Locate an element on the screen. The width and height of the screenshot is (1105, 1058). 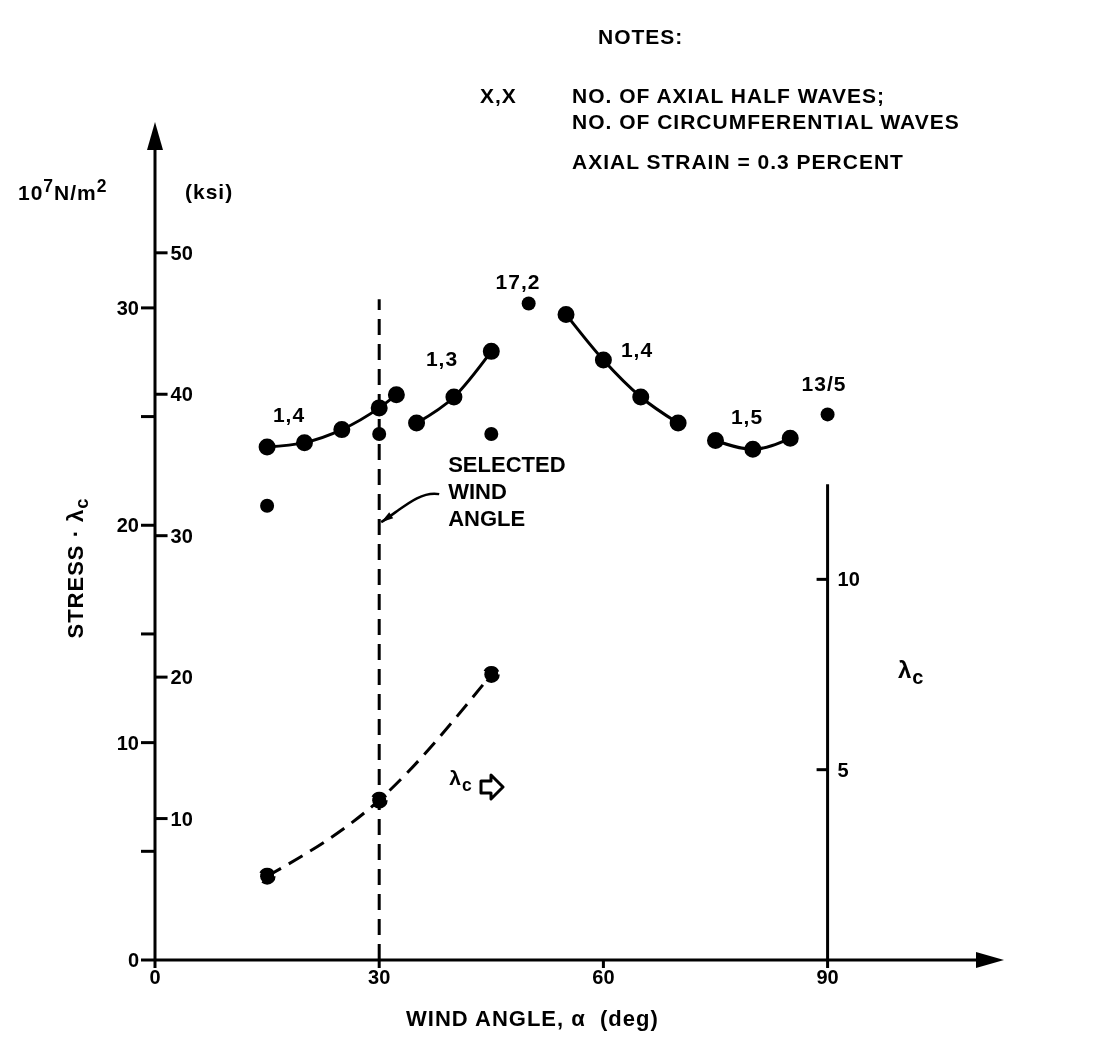
text: NOTES: is located at coordinates (641, 37).